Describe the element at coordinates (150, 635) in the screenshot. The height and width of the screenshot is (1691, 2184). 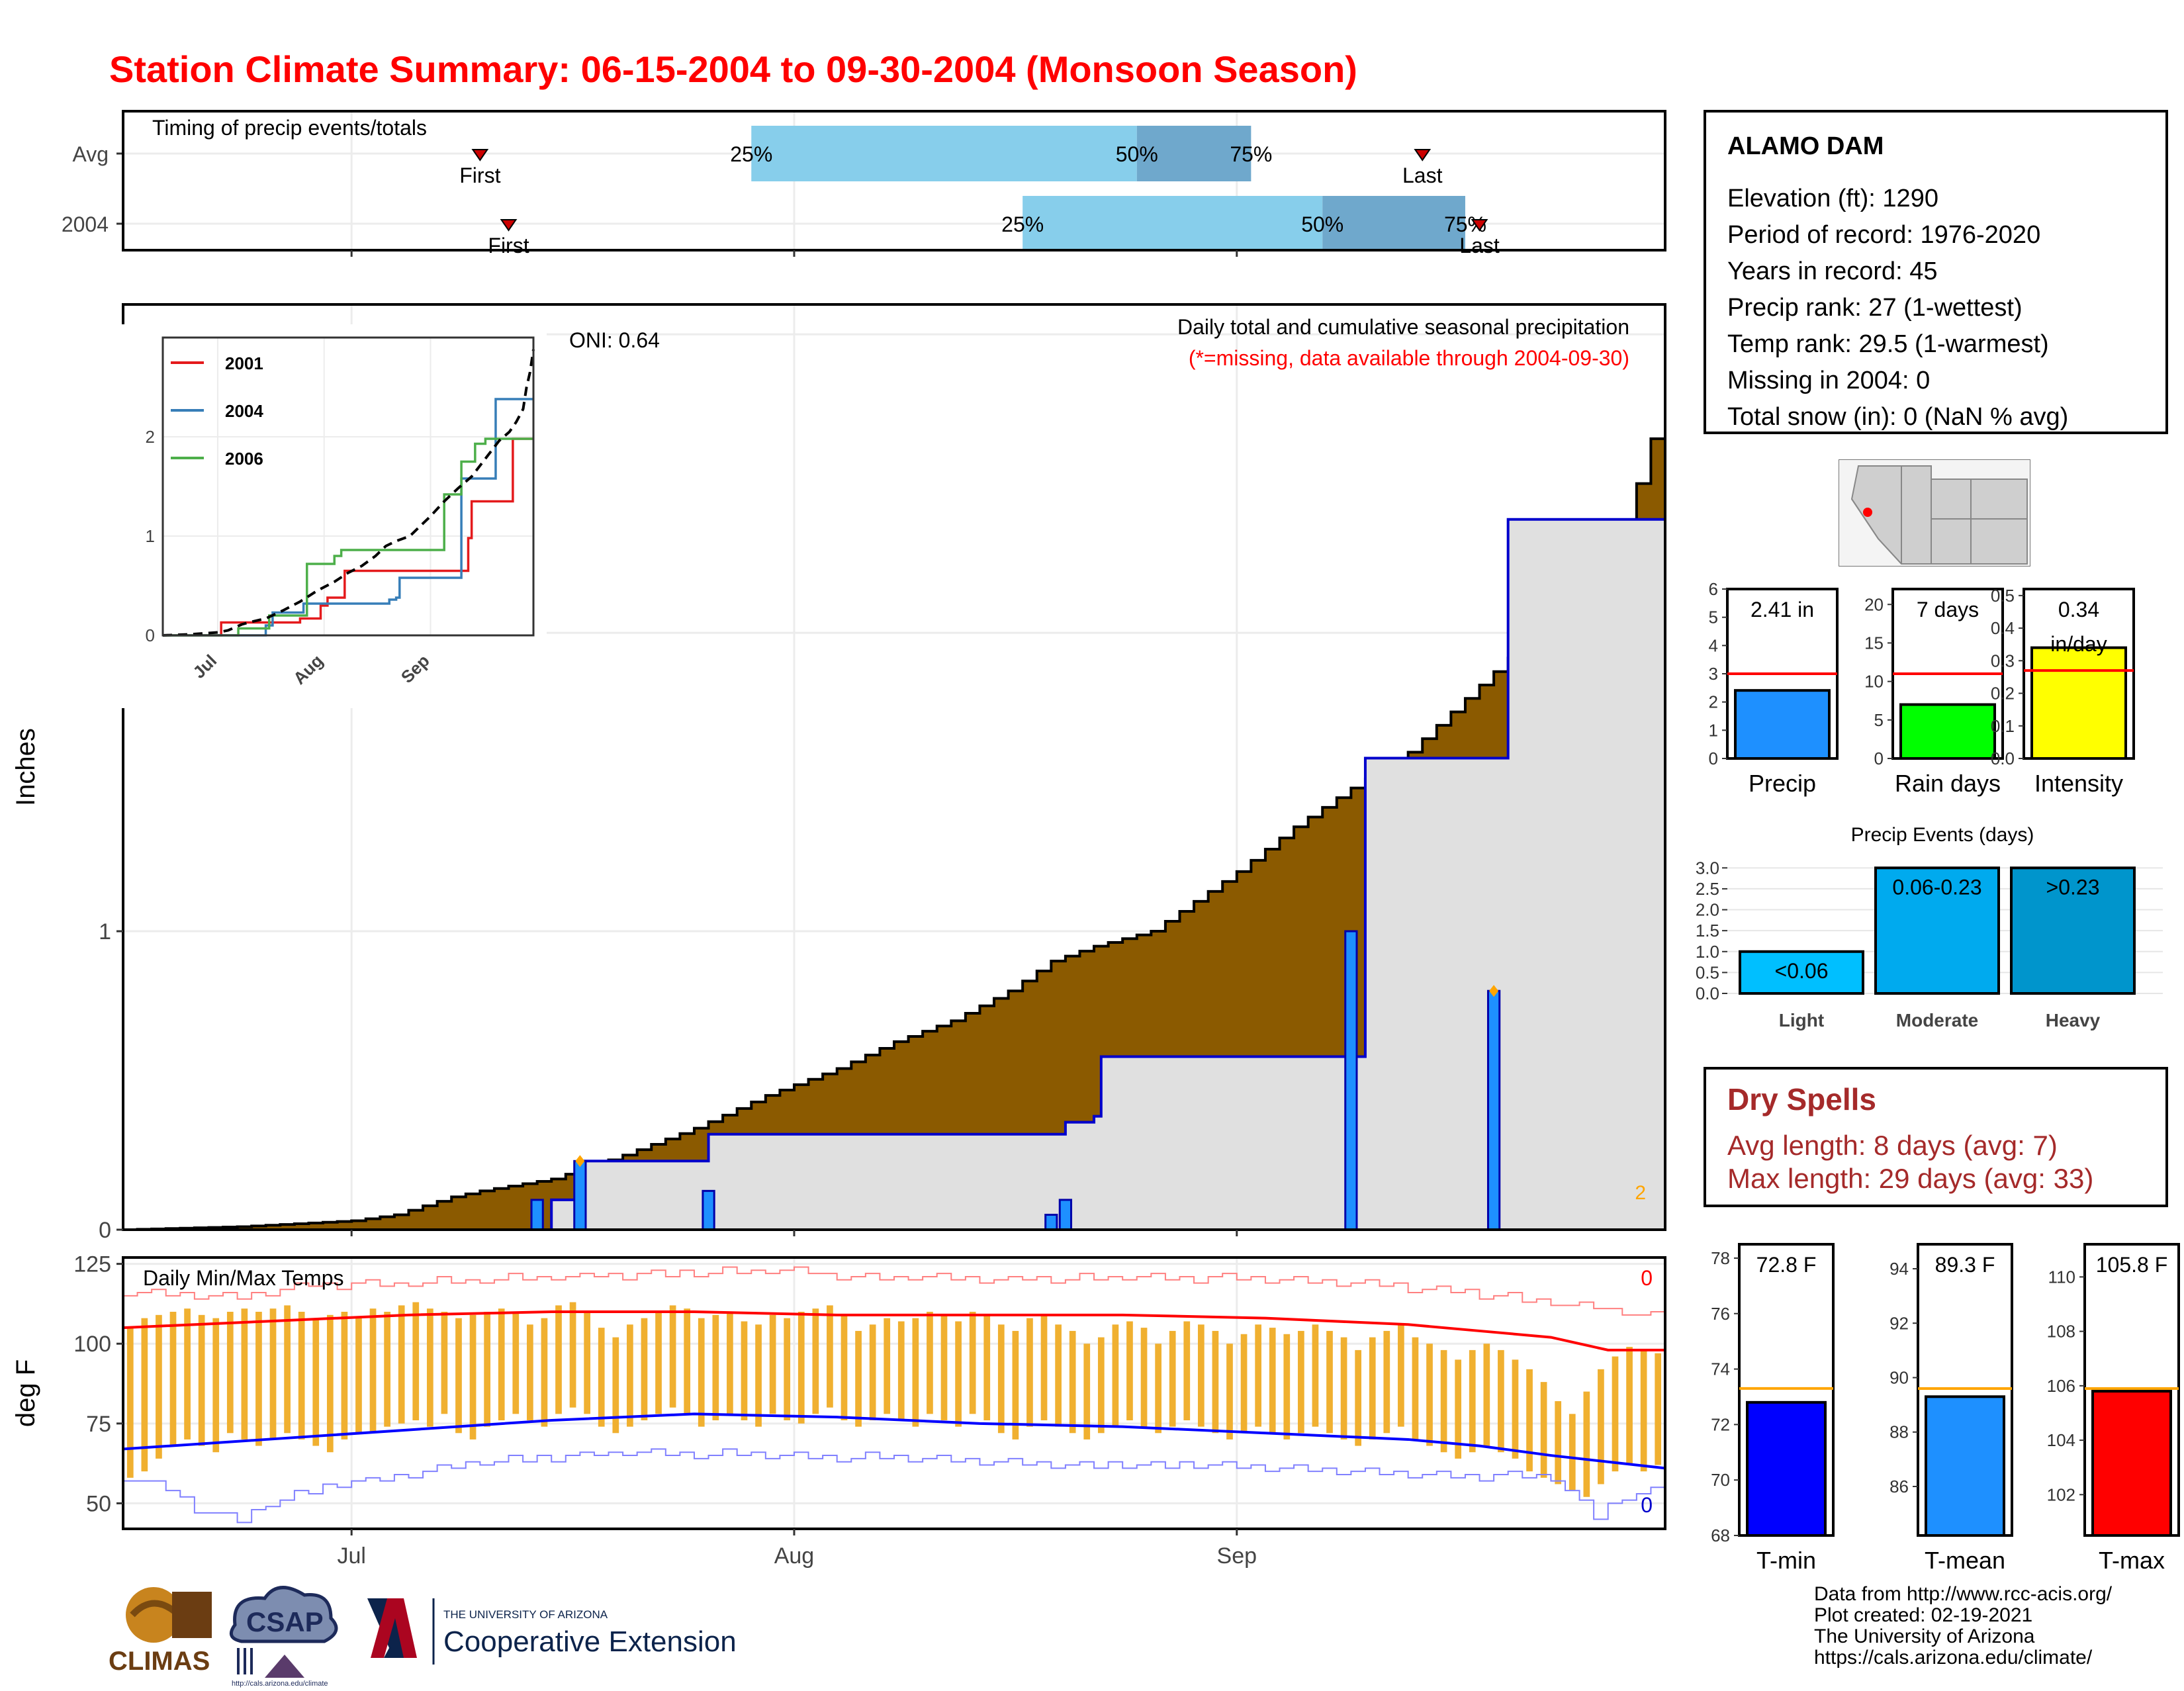
I see `inset-y-tick-label: 0` at that location.